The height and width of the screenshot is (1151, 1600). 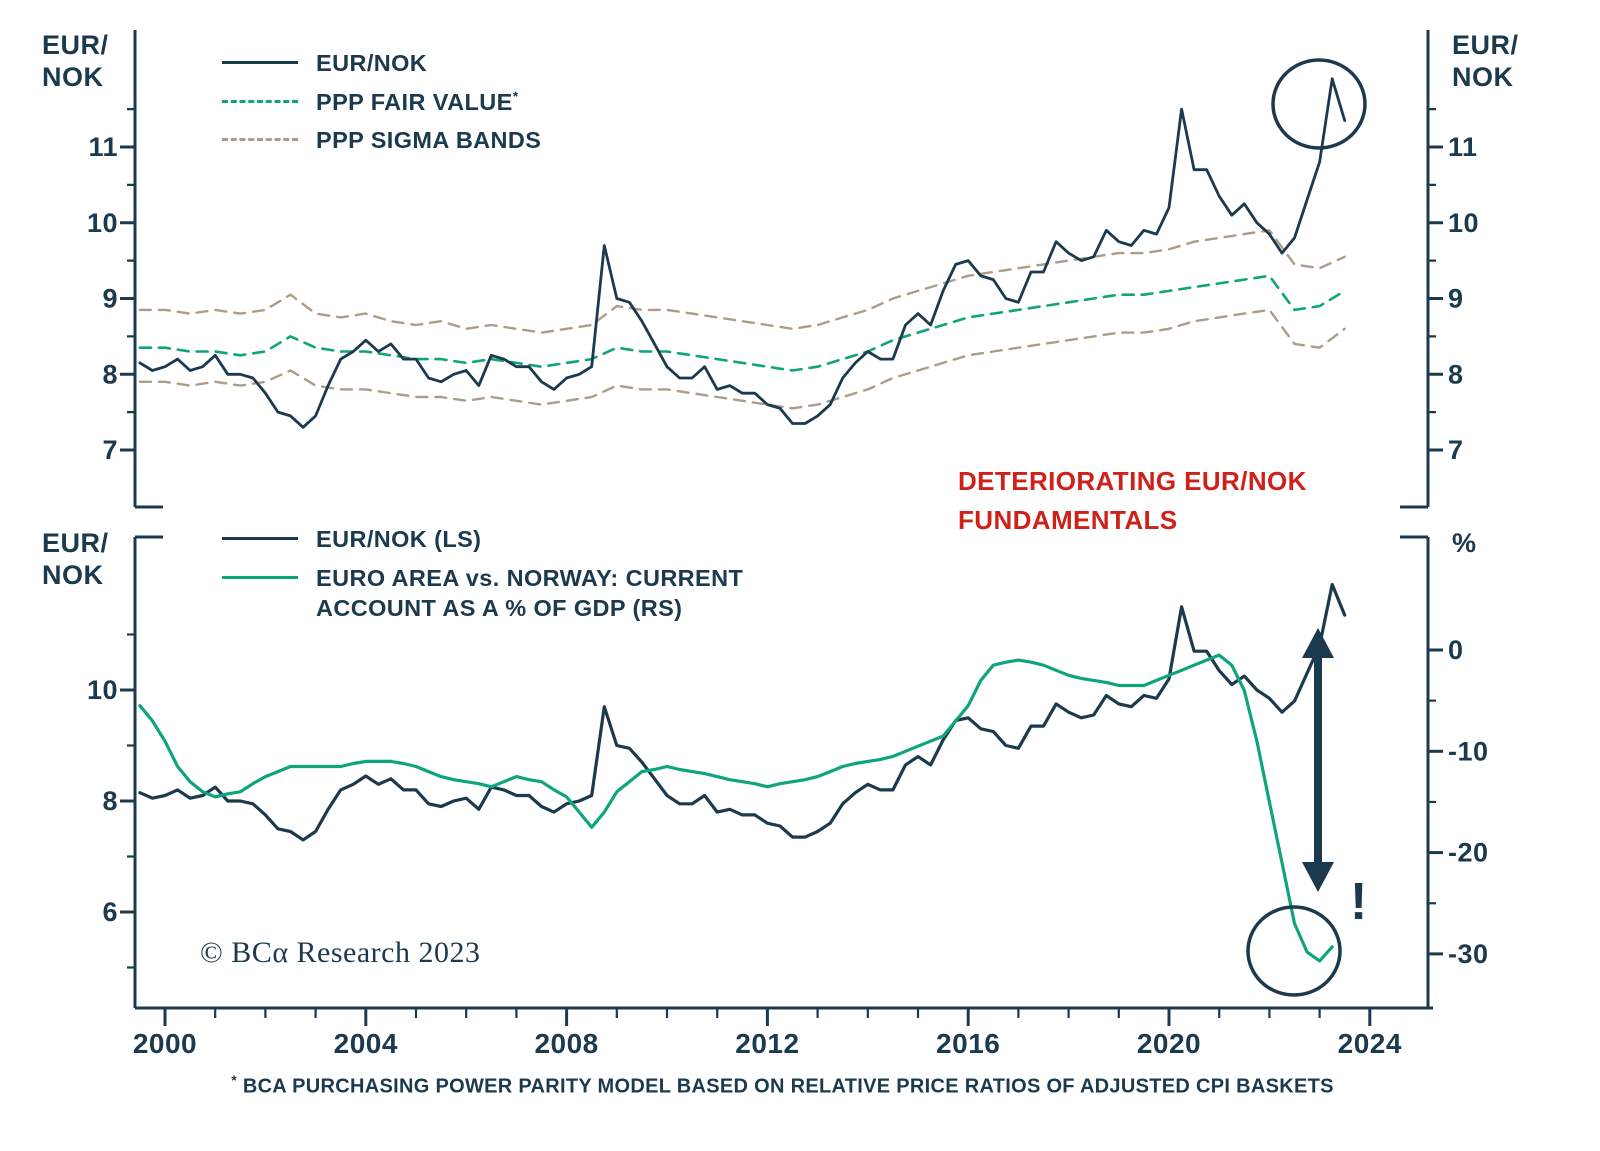 What do you see at coordinates (781, 522) in the screenshot?
I see `panel-break-caps` at bounding box center [781, 522].